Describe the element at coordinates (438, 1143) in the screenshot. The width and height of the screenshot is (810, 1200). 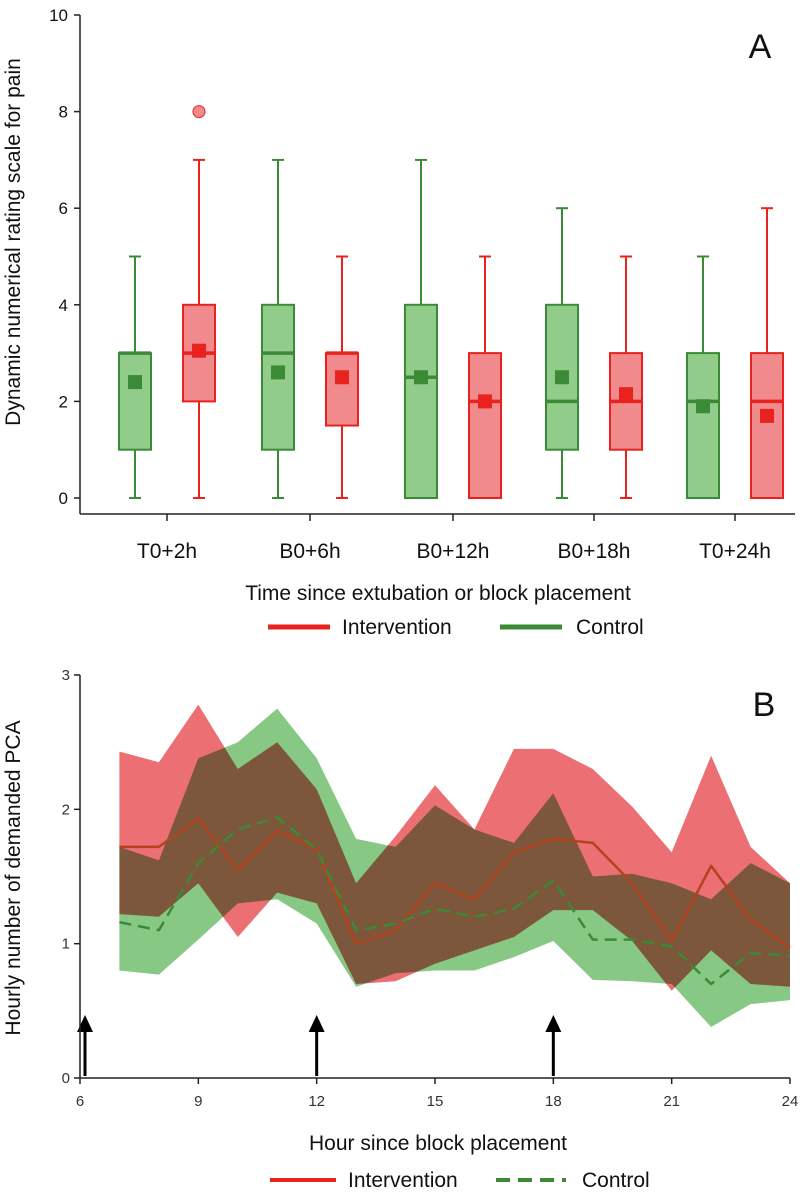
I see `panel-b-x-axis-label: Hour since block placement` at that location.